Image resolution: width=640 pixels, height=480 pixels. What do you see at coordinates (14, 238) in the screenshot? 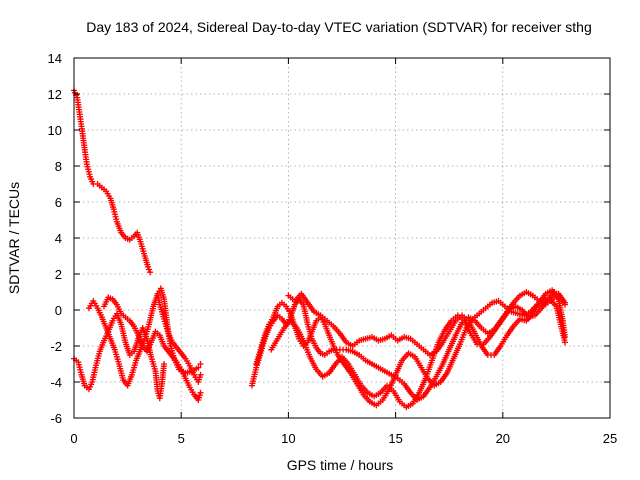
I see `y-axis-label: SDTVAR / TECUs` at bounding box center [14, 238].